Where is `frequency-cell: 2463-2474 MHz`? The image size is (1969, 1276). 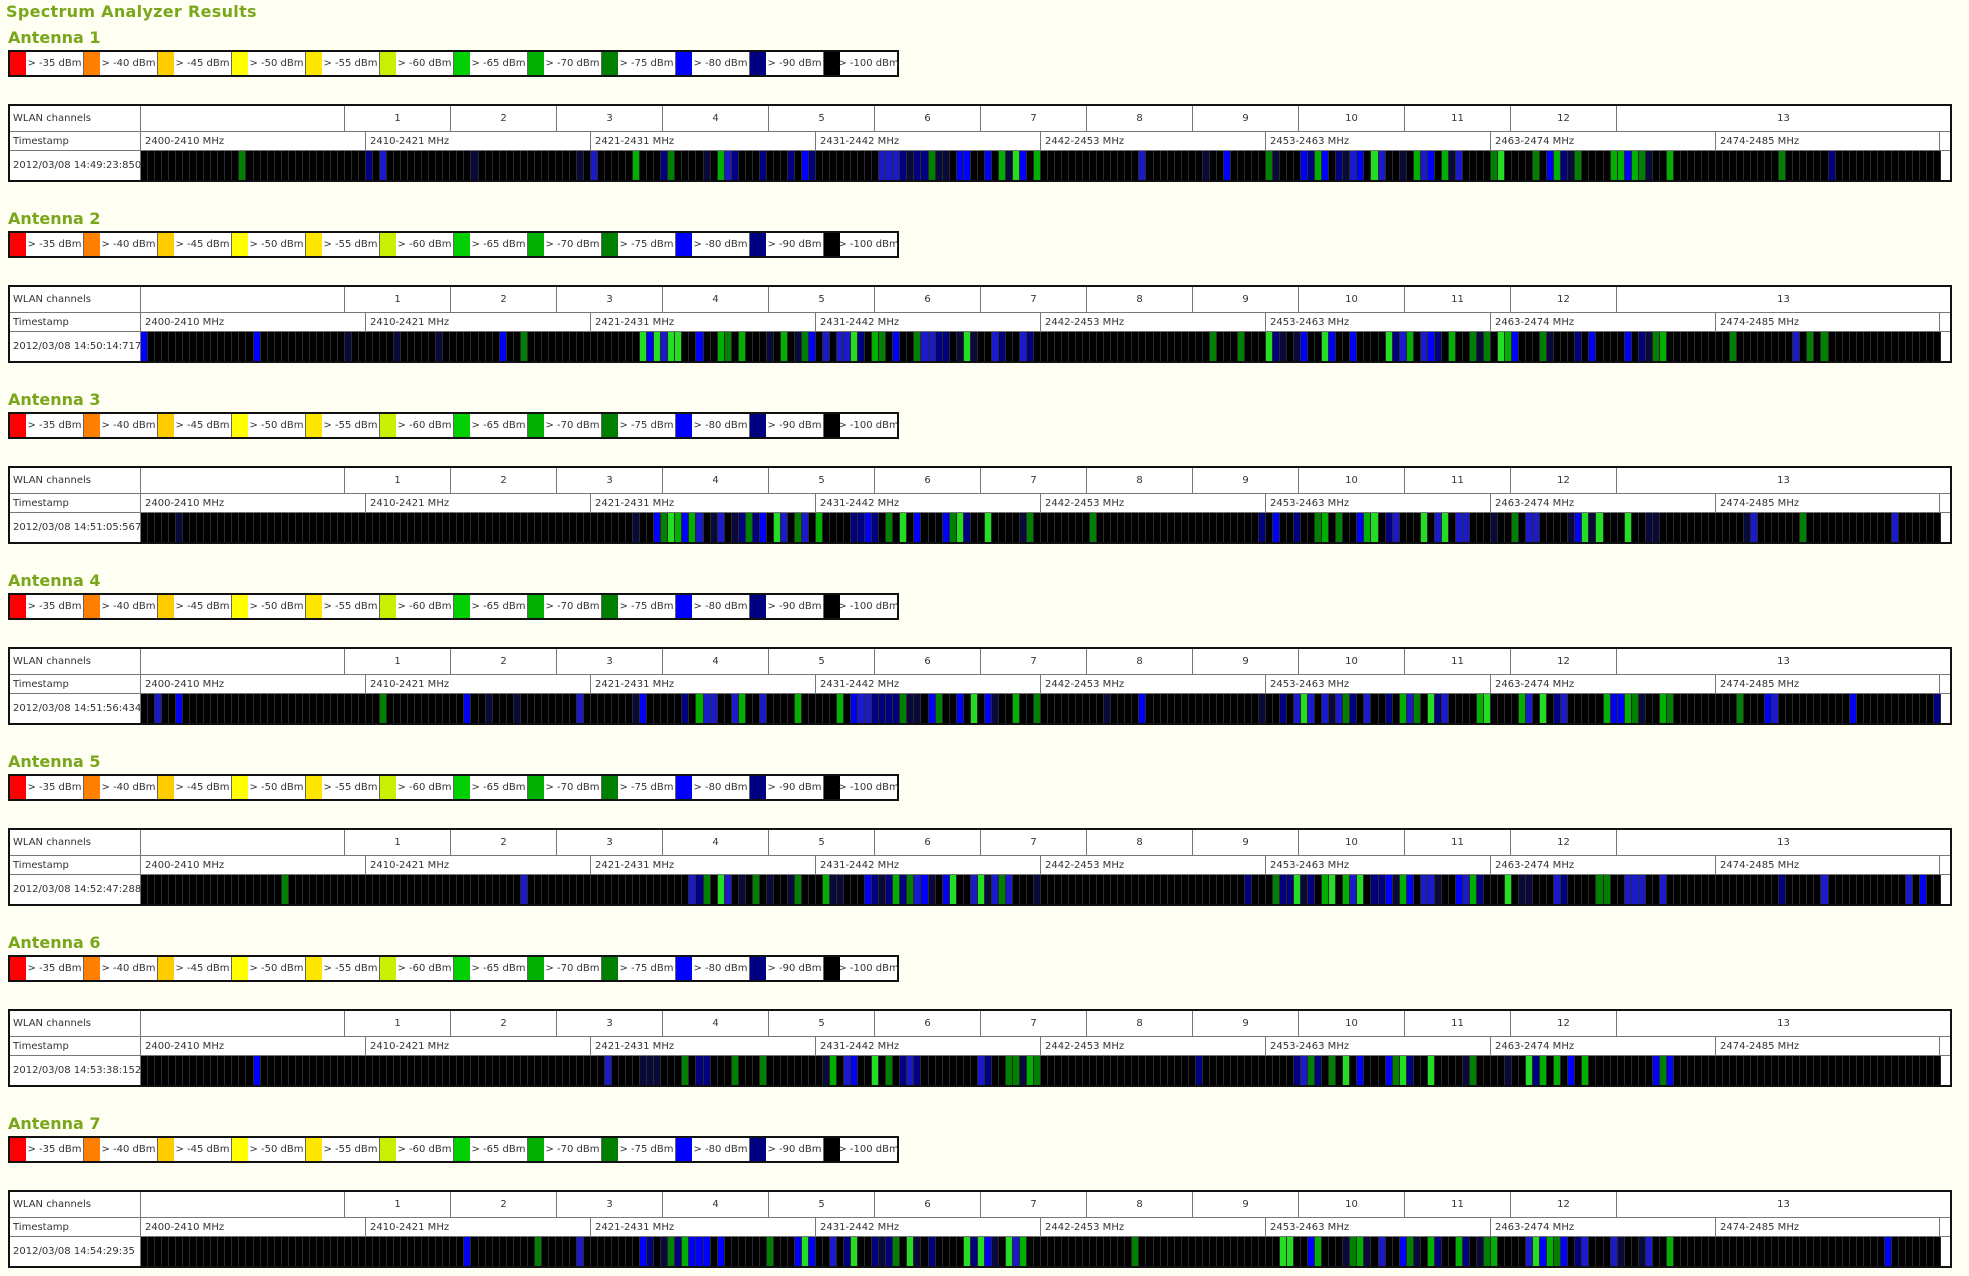
frequency-cell: 2463-2474 MHz is located at coordinates (1603, 865).